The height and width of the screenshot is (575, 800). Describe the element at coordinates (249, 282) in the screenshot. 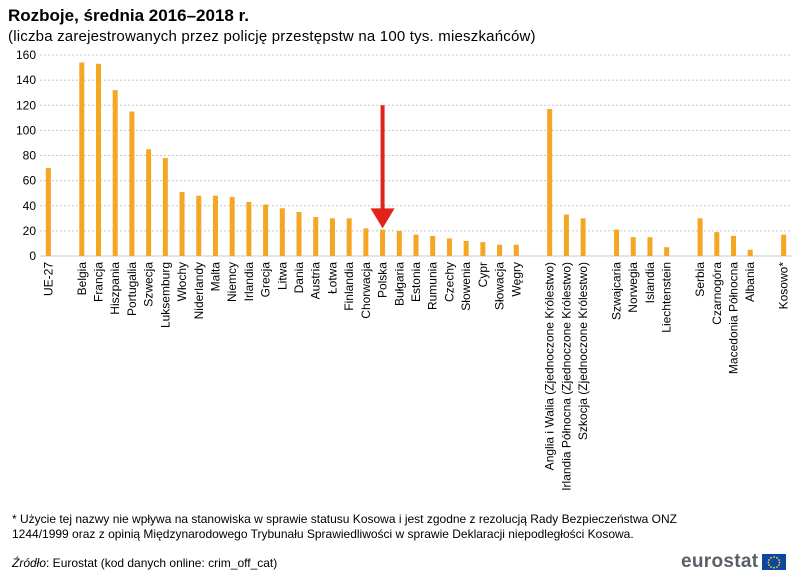

I see `x-tick-label: Irlandia` at that location.